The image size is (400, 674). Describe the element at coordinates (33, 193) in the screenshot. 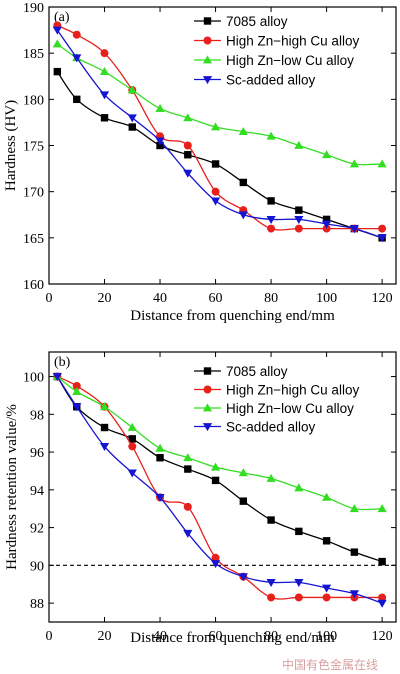

I see `y-tick-label: 170` at that location.